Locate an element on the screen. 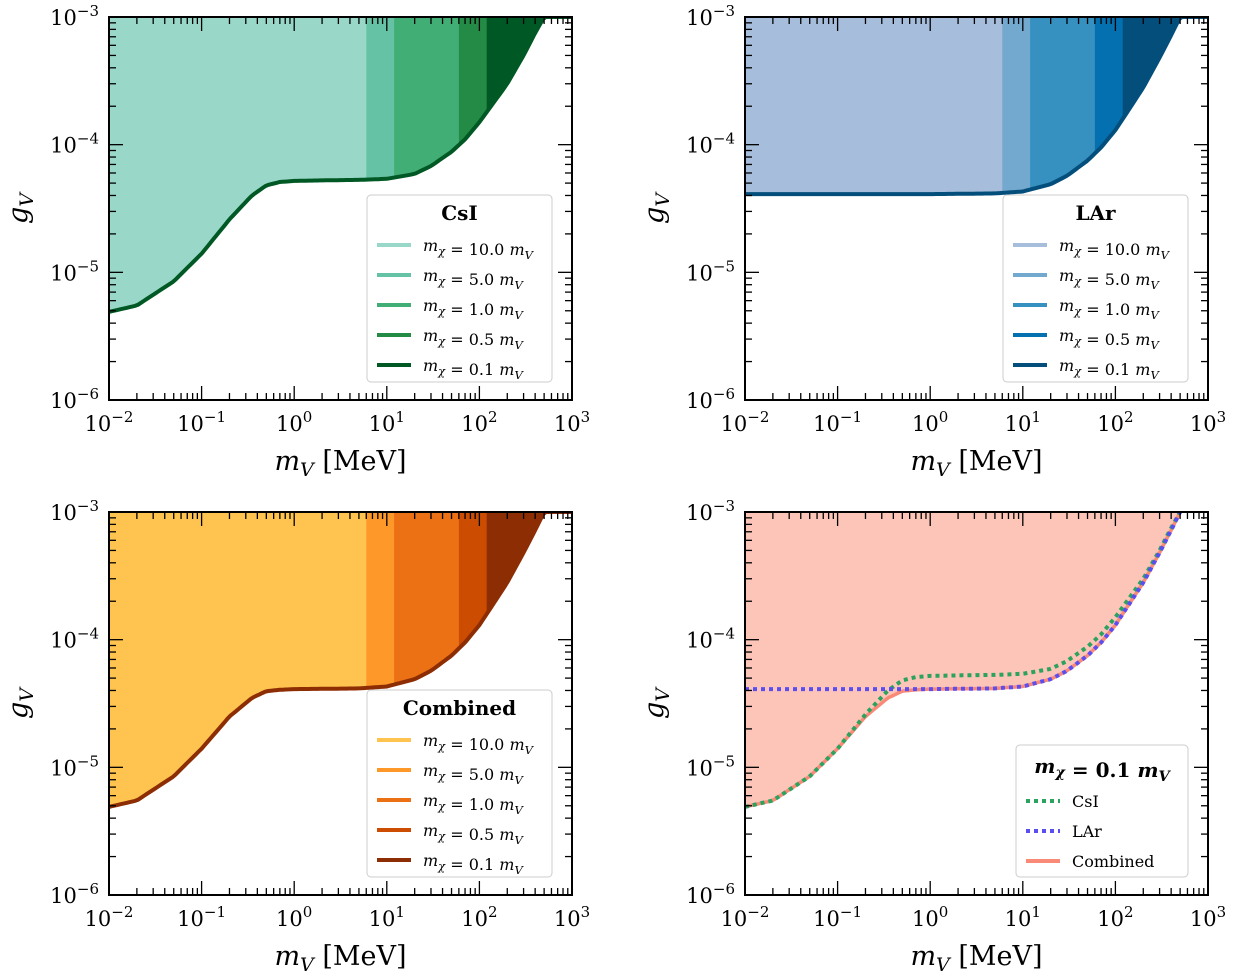 This screenshot has width=1239, height=976. legend: mχ = 0.1 mV CsI LAr Combined is located at coordinates (1102, 811).